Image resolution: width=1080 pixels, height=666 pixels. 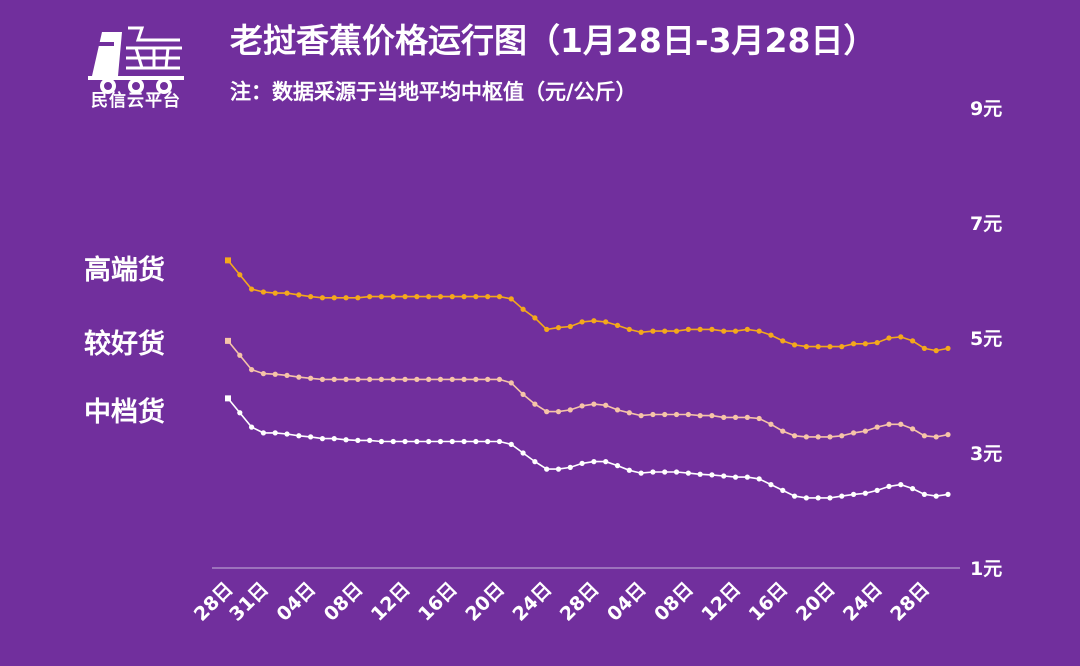 I want to click on y-tick-label: 5元, so click(x=986, y=339).